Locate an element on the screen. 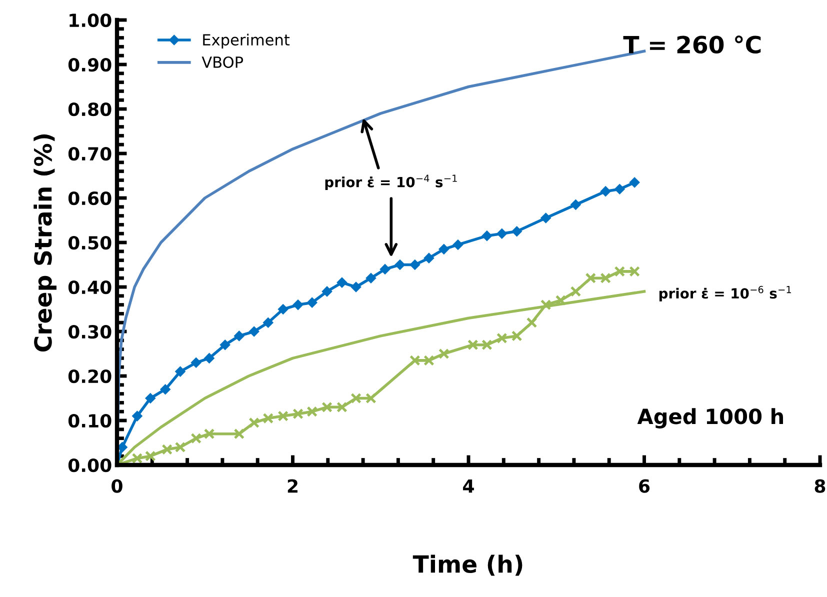 This screenshot has width=827, height=597. y-tick-label: 0.00 is located at coordinates (90, 465).